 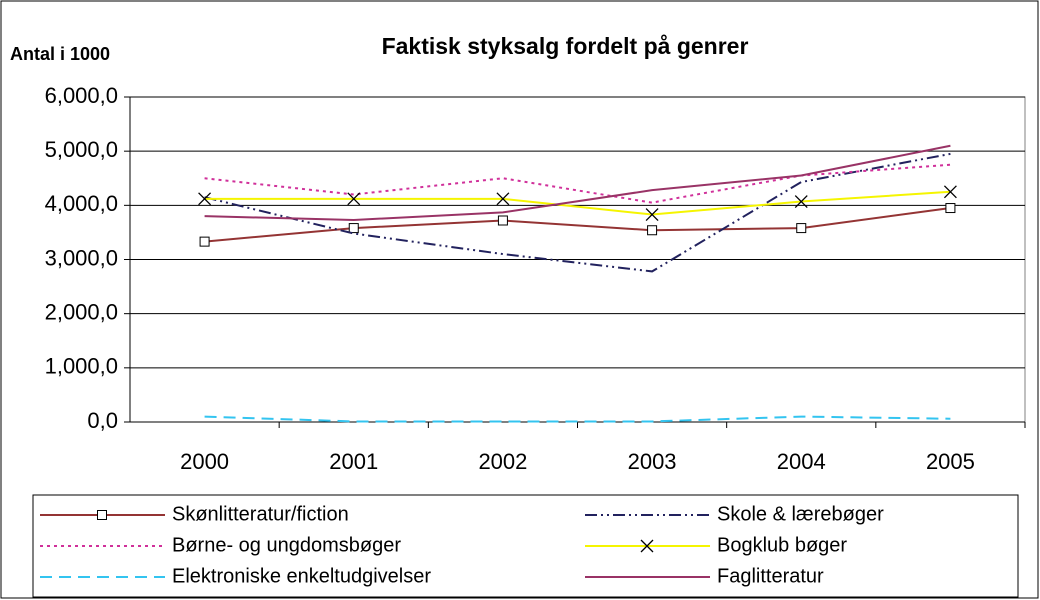 What do you see at coordinates (801, 461) in the screenshot?
I see `x-tick-label: 2004` at bounding box center [801, 461].